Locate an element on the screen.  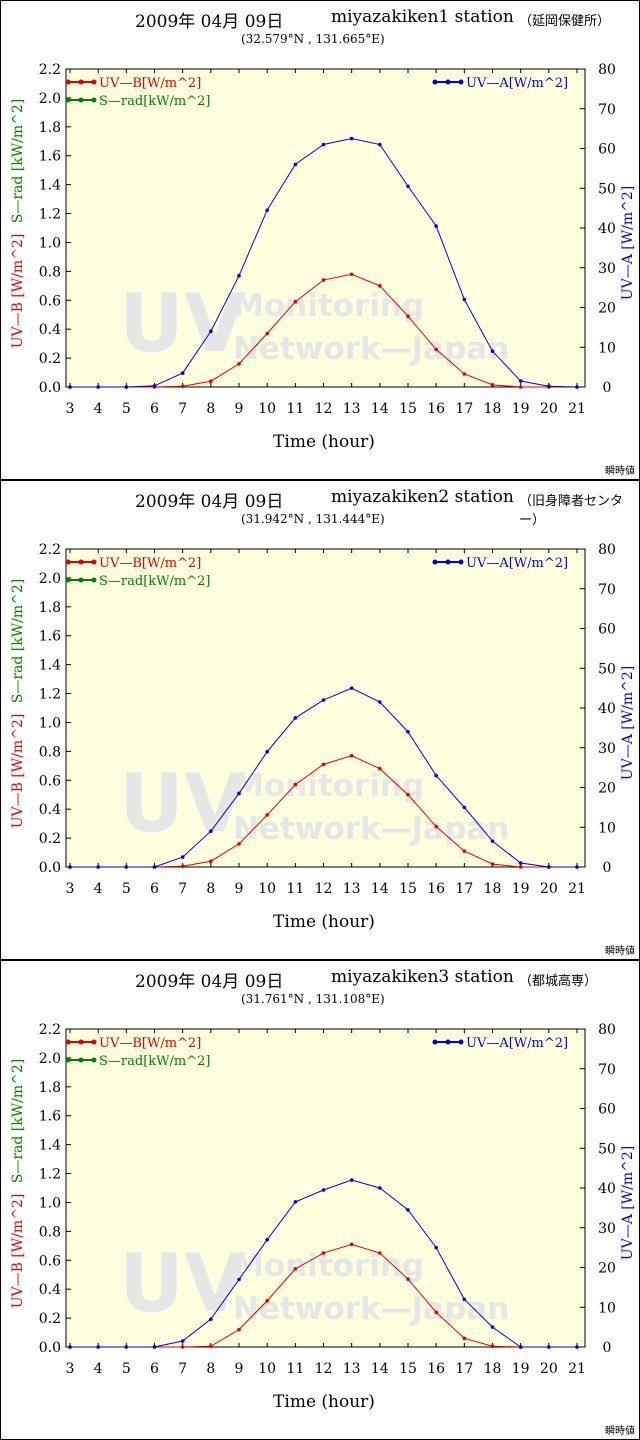
x-tick-label: 17 is located at coordinates (464, 1369).